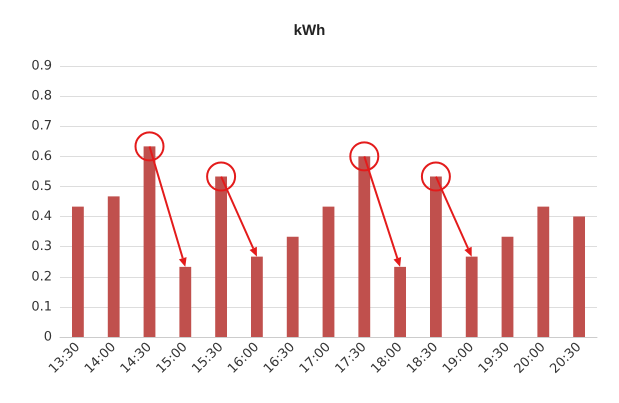 The image size is (619, 403). I want to click on y-tick-label: 0.8, so click(41, 96).